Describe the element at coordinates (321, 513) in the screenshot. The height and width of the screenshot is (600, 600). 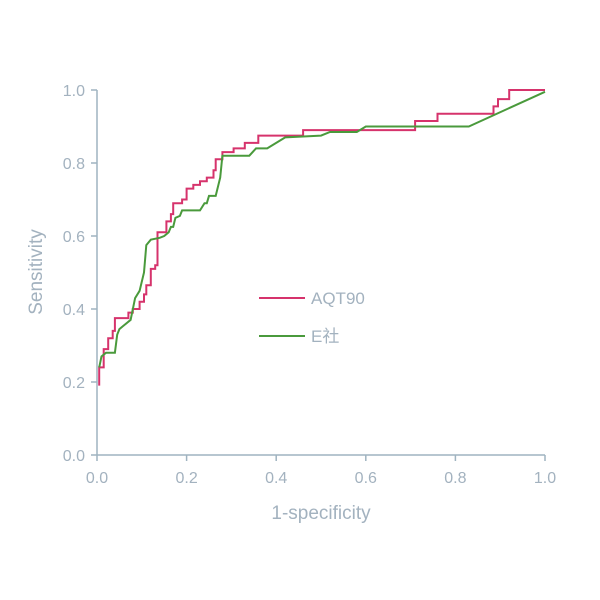
I see `x-axis-label: 1-specificity` at that location.